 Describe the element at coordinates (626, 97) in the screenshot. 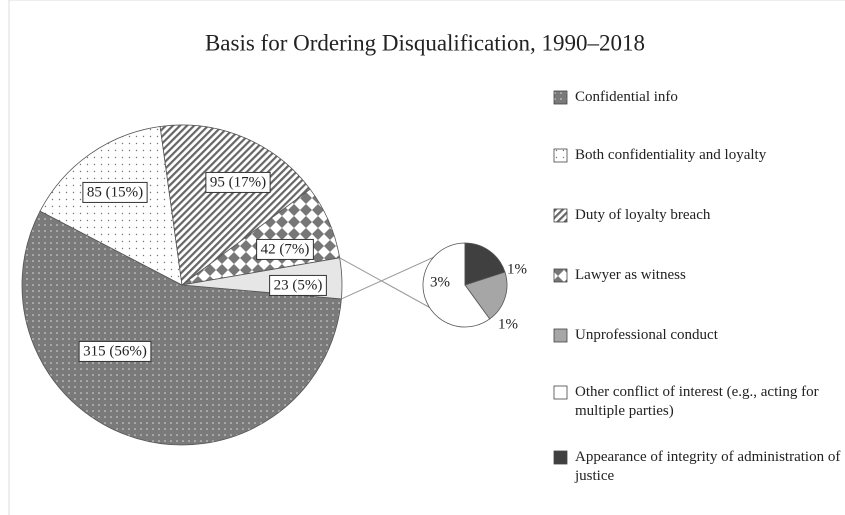

I see `legend-label: Confidential info` at that location.